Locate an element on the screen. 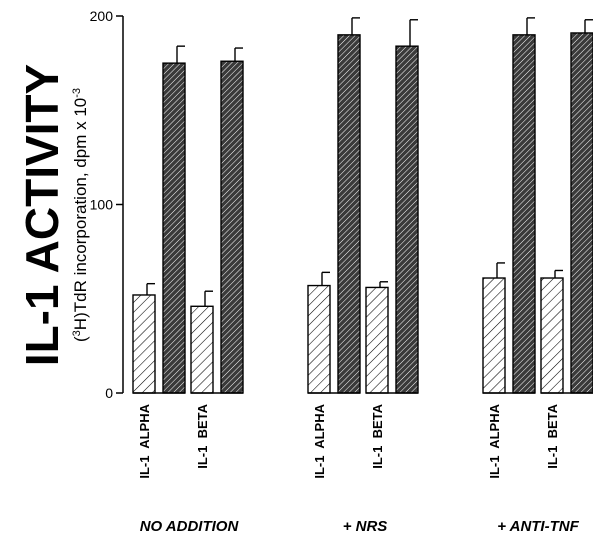  y-tick-label: 200 is located at coordinates (102, 16).